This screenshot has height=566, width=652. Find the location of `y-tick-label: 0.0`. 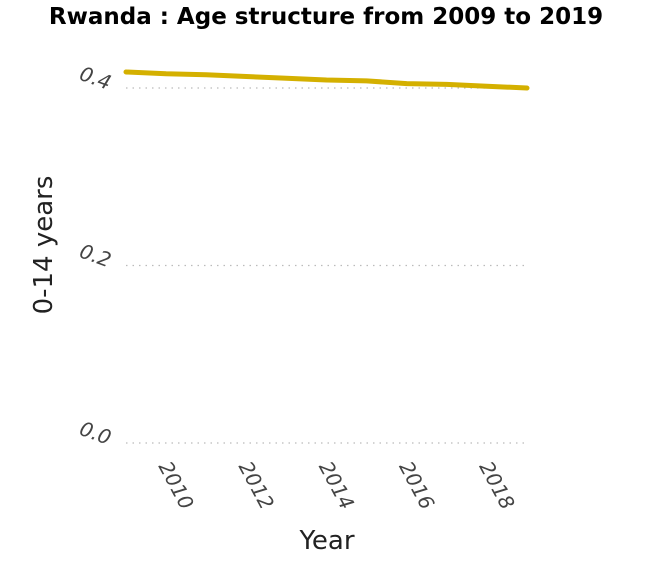

y-tick-label: 0.0 is located at coordinates (95, 432).